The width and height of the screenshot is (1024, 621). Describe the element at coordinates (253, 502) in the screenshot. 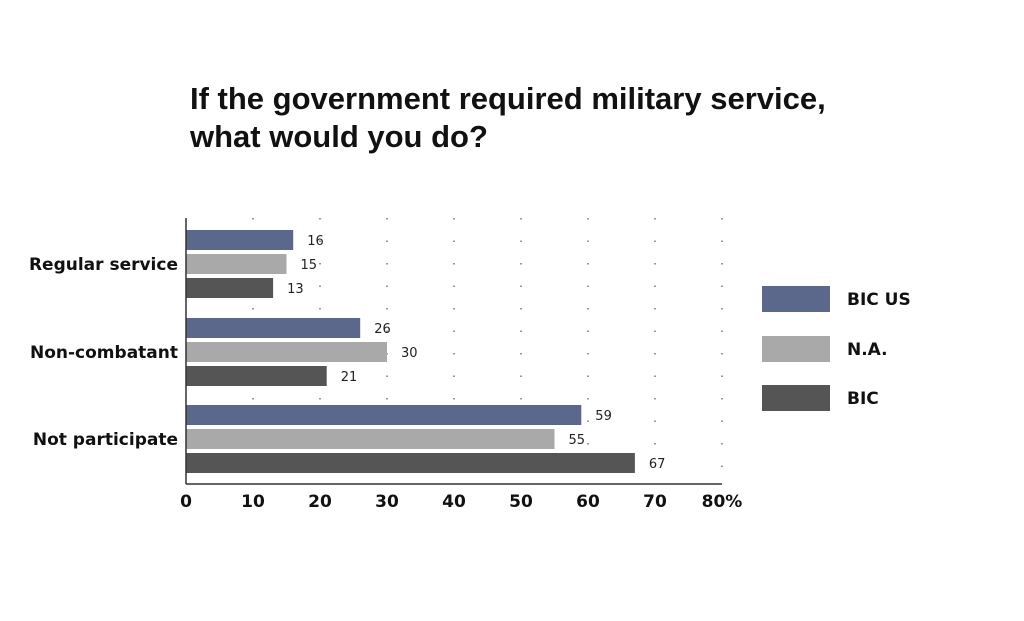

I see `x-tick-label: 10` at that location.